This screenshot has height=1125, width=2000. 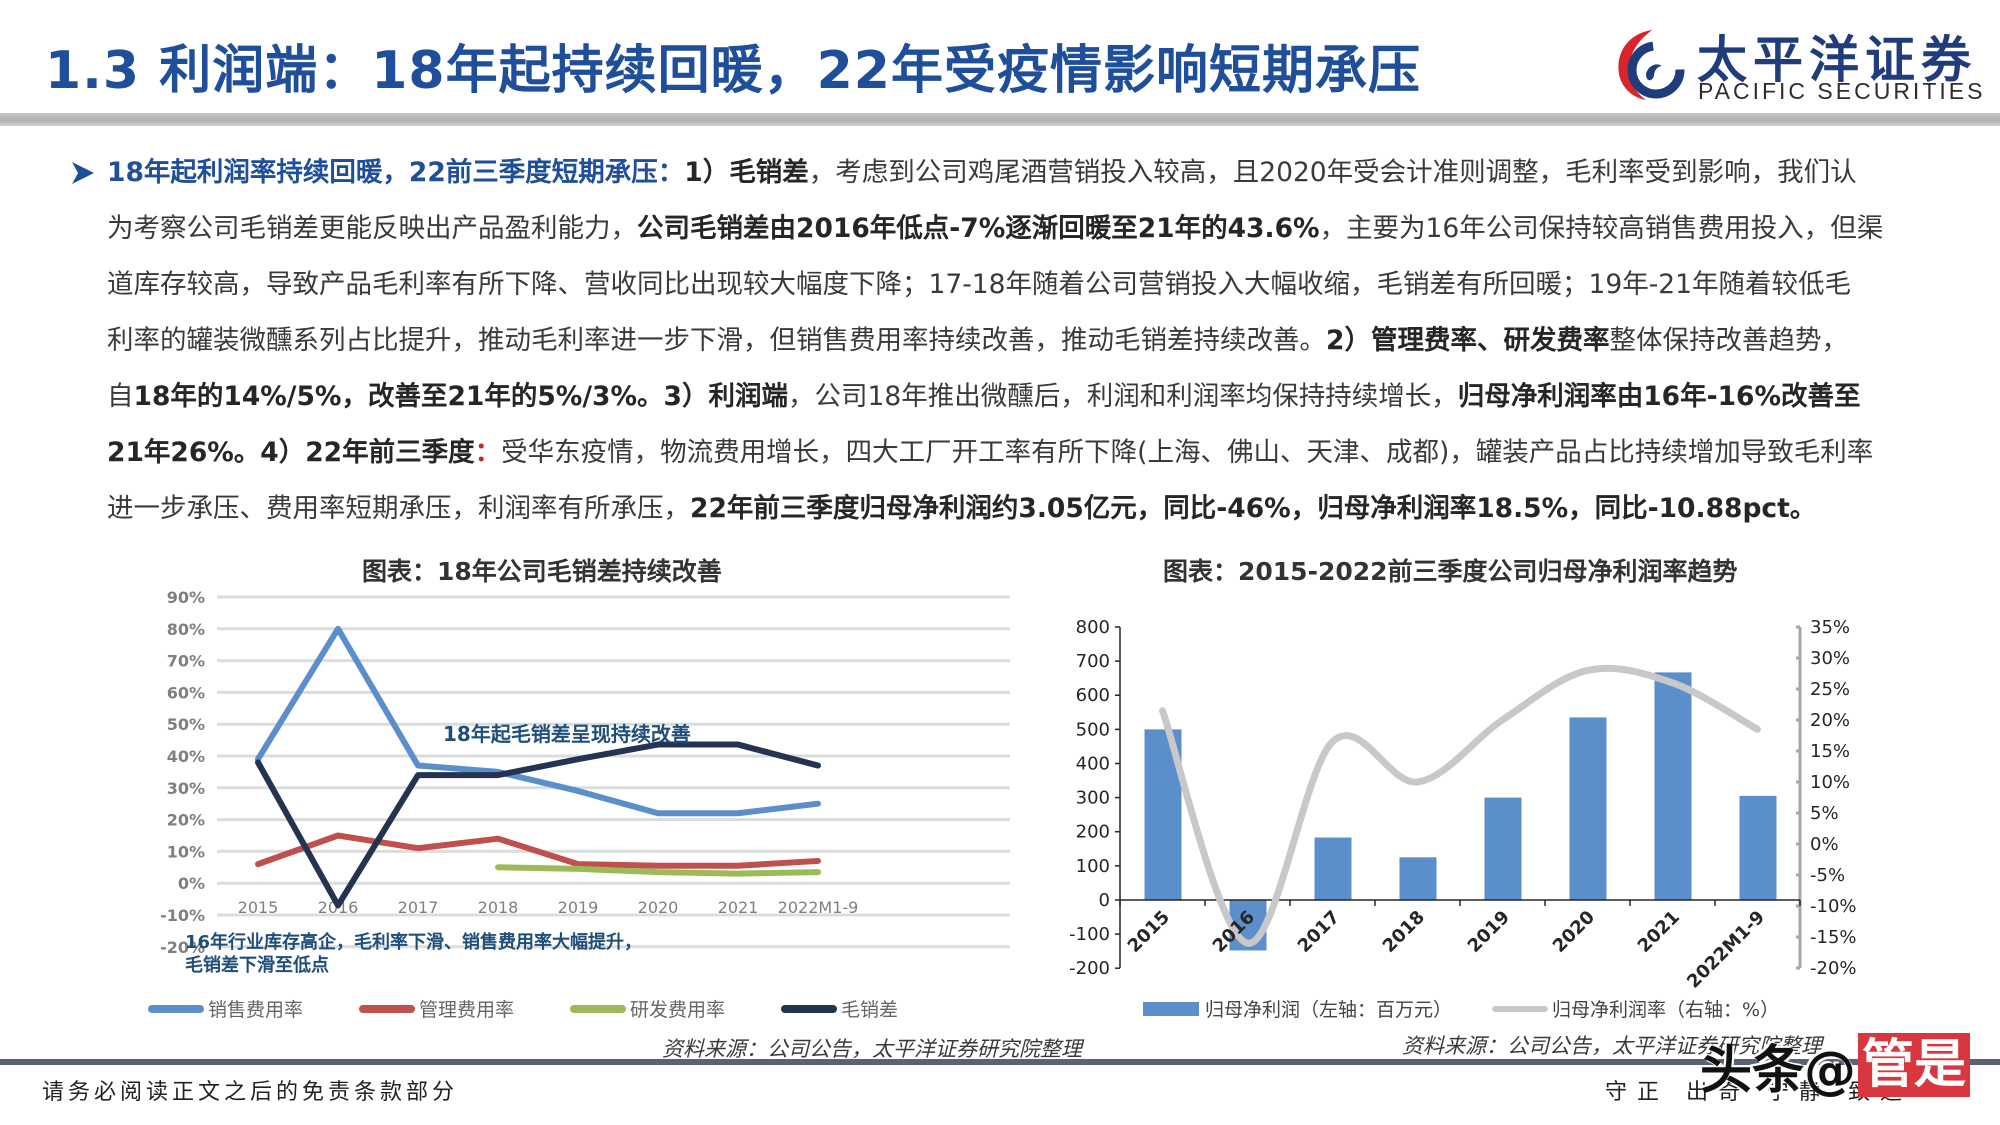 What do you see at coordinates (1093, 627) in the screenshot?
I see `y-tick-label: 800` at bounding box center [1093, 627].